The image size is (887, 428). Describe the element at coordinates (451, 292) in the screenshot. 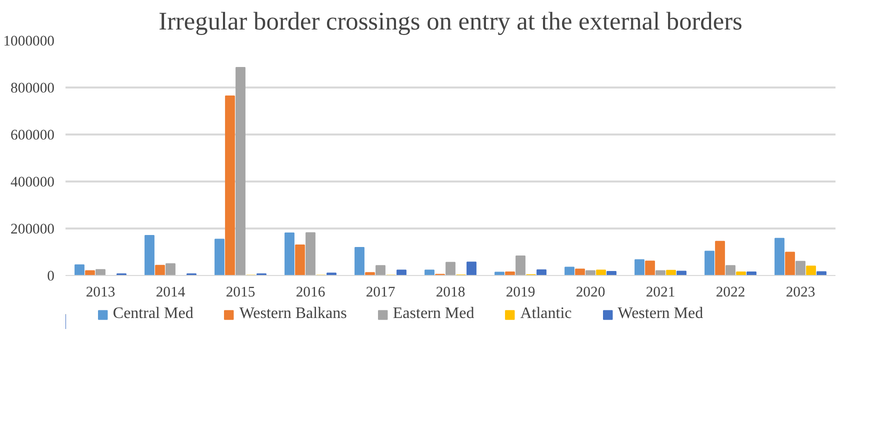

I see `x-tick-label: 2018` at that location.